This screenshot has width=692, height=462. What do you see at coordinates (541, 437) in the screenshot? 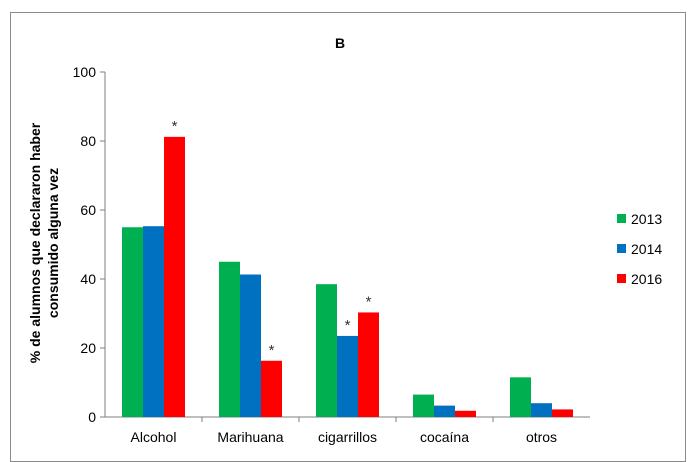
I see `x-category-label: otros` at bounding box center [541, 437].